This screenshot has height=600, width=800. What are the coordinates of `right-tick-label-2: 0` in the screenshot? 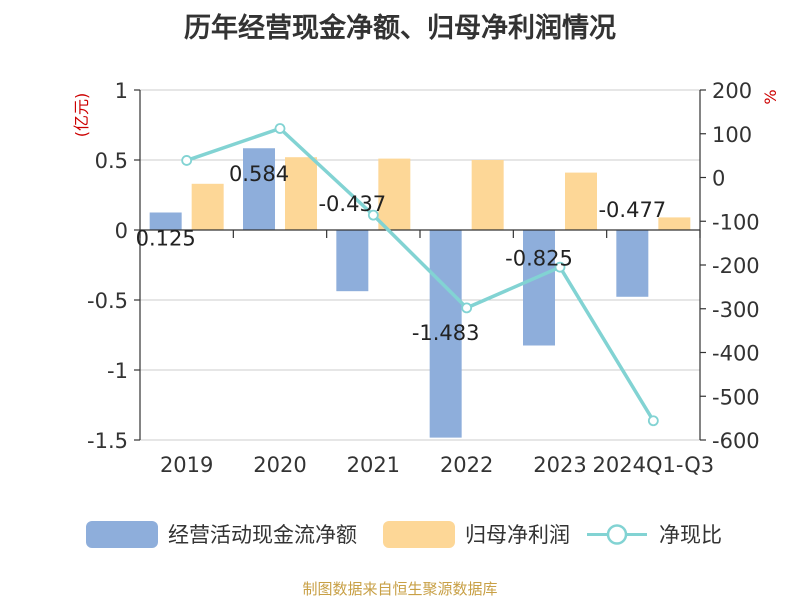 It's located at (718, 179).